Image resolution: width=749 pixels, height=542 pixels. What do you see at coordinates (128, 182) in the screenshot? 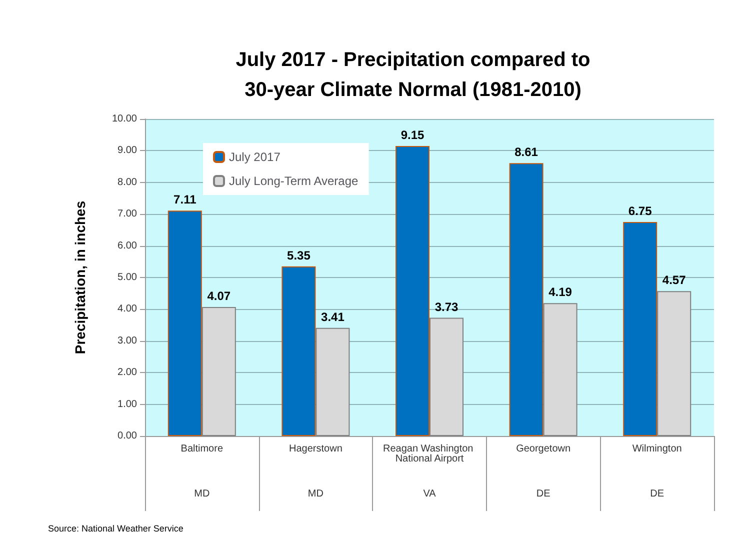
I see `y-tick-label: 8.00` at bounding box center [128, 182].